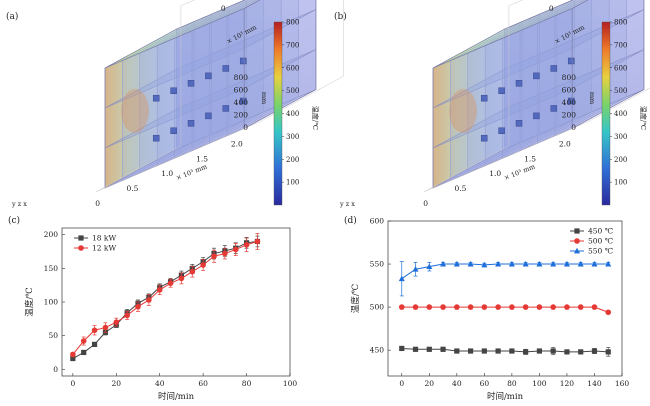 The image size is (650, 406). I want to click on y-axis-label: 温度/℃, so click(355, 298).